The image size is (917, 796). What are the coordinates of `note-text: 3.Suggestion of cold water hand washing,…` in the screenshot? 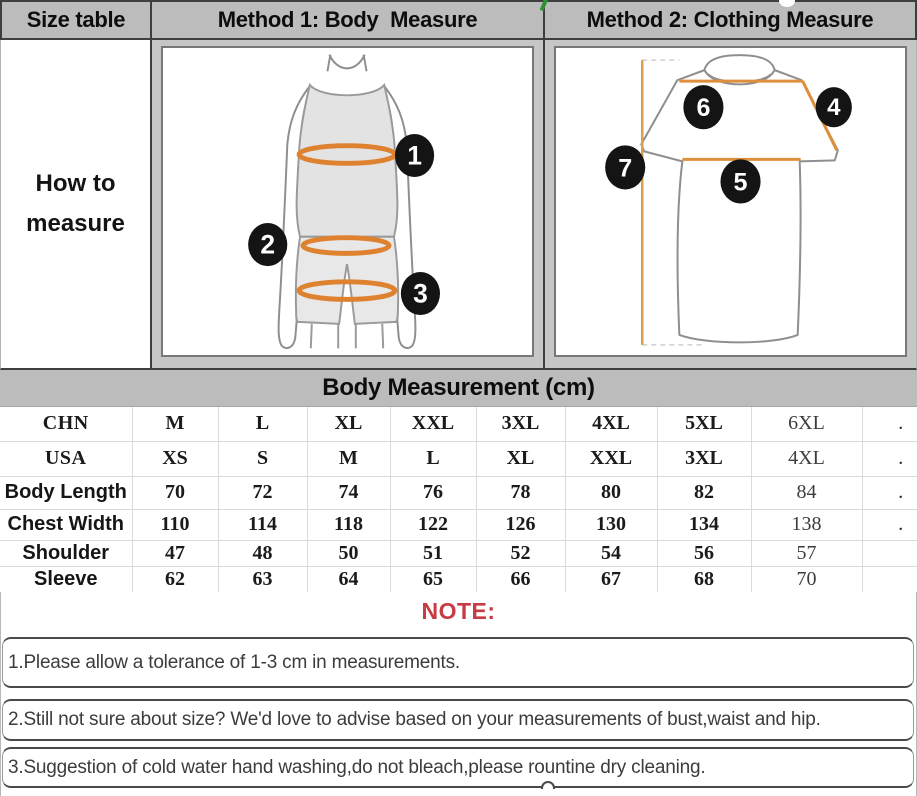 It's located at (357, 767).